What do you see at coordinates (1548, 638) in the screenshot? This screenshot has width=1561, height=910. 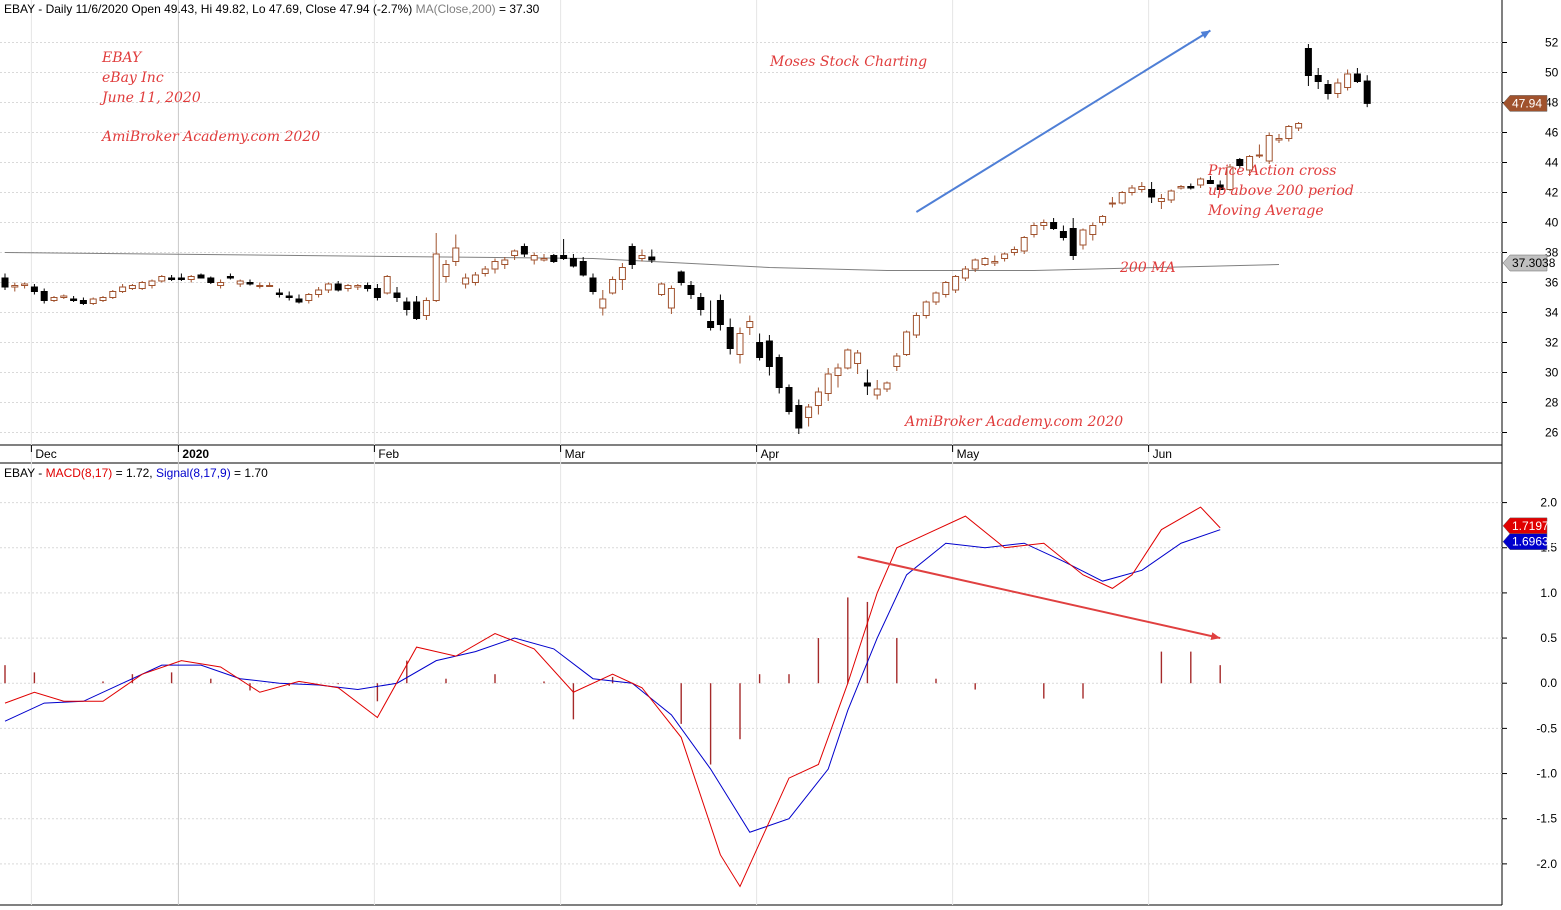 I see `macd-tick-label: 0.5` at bounding box center [1548, 638].